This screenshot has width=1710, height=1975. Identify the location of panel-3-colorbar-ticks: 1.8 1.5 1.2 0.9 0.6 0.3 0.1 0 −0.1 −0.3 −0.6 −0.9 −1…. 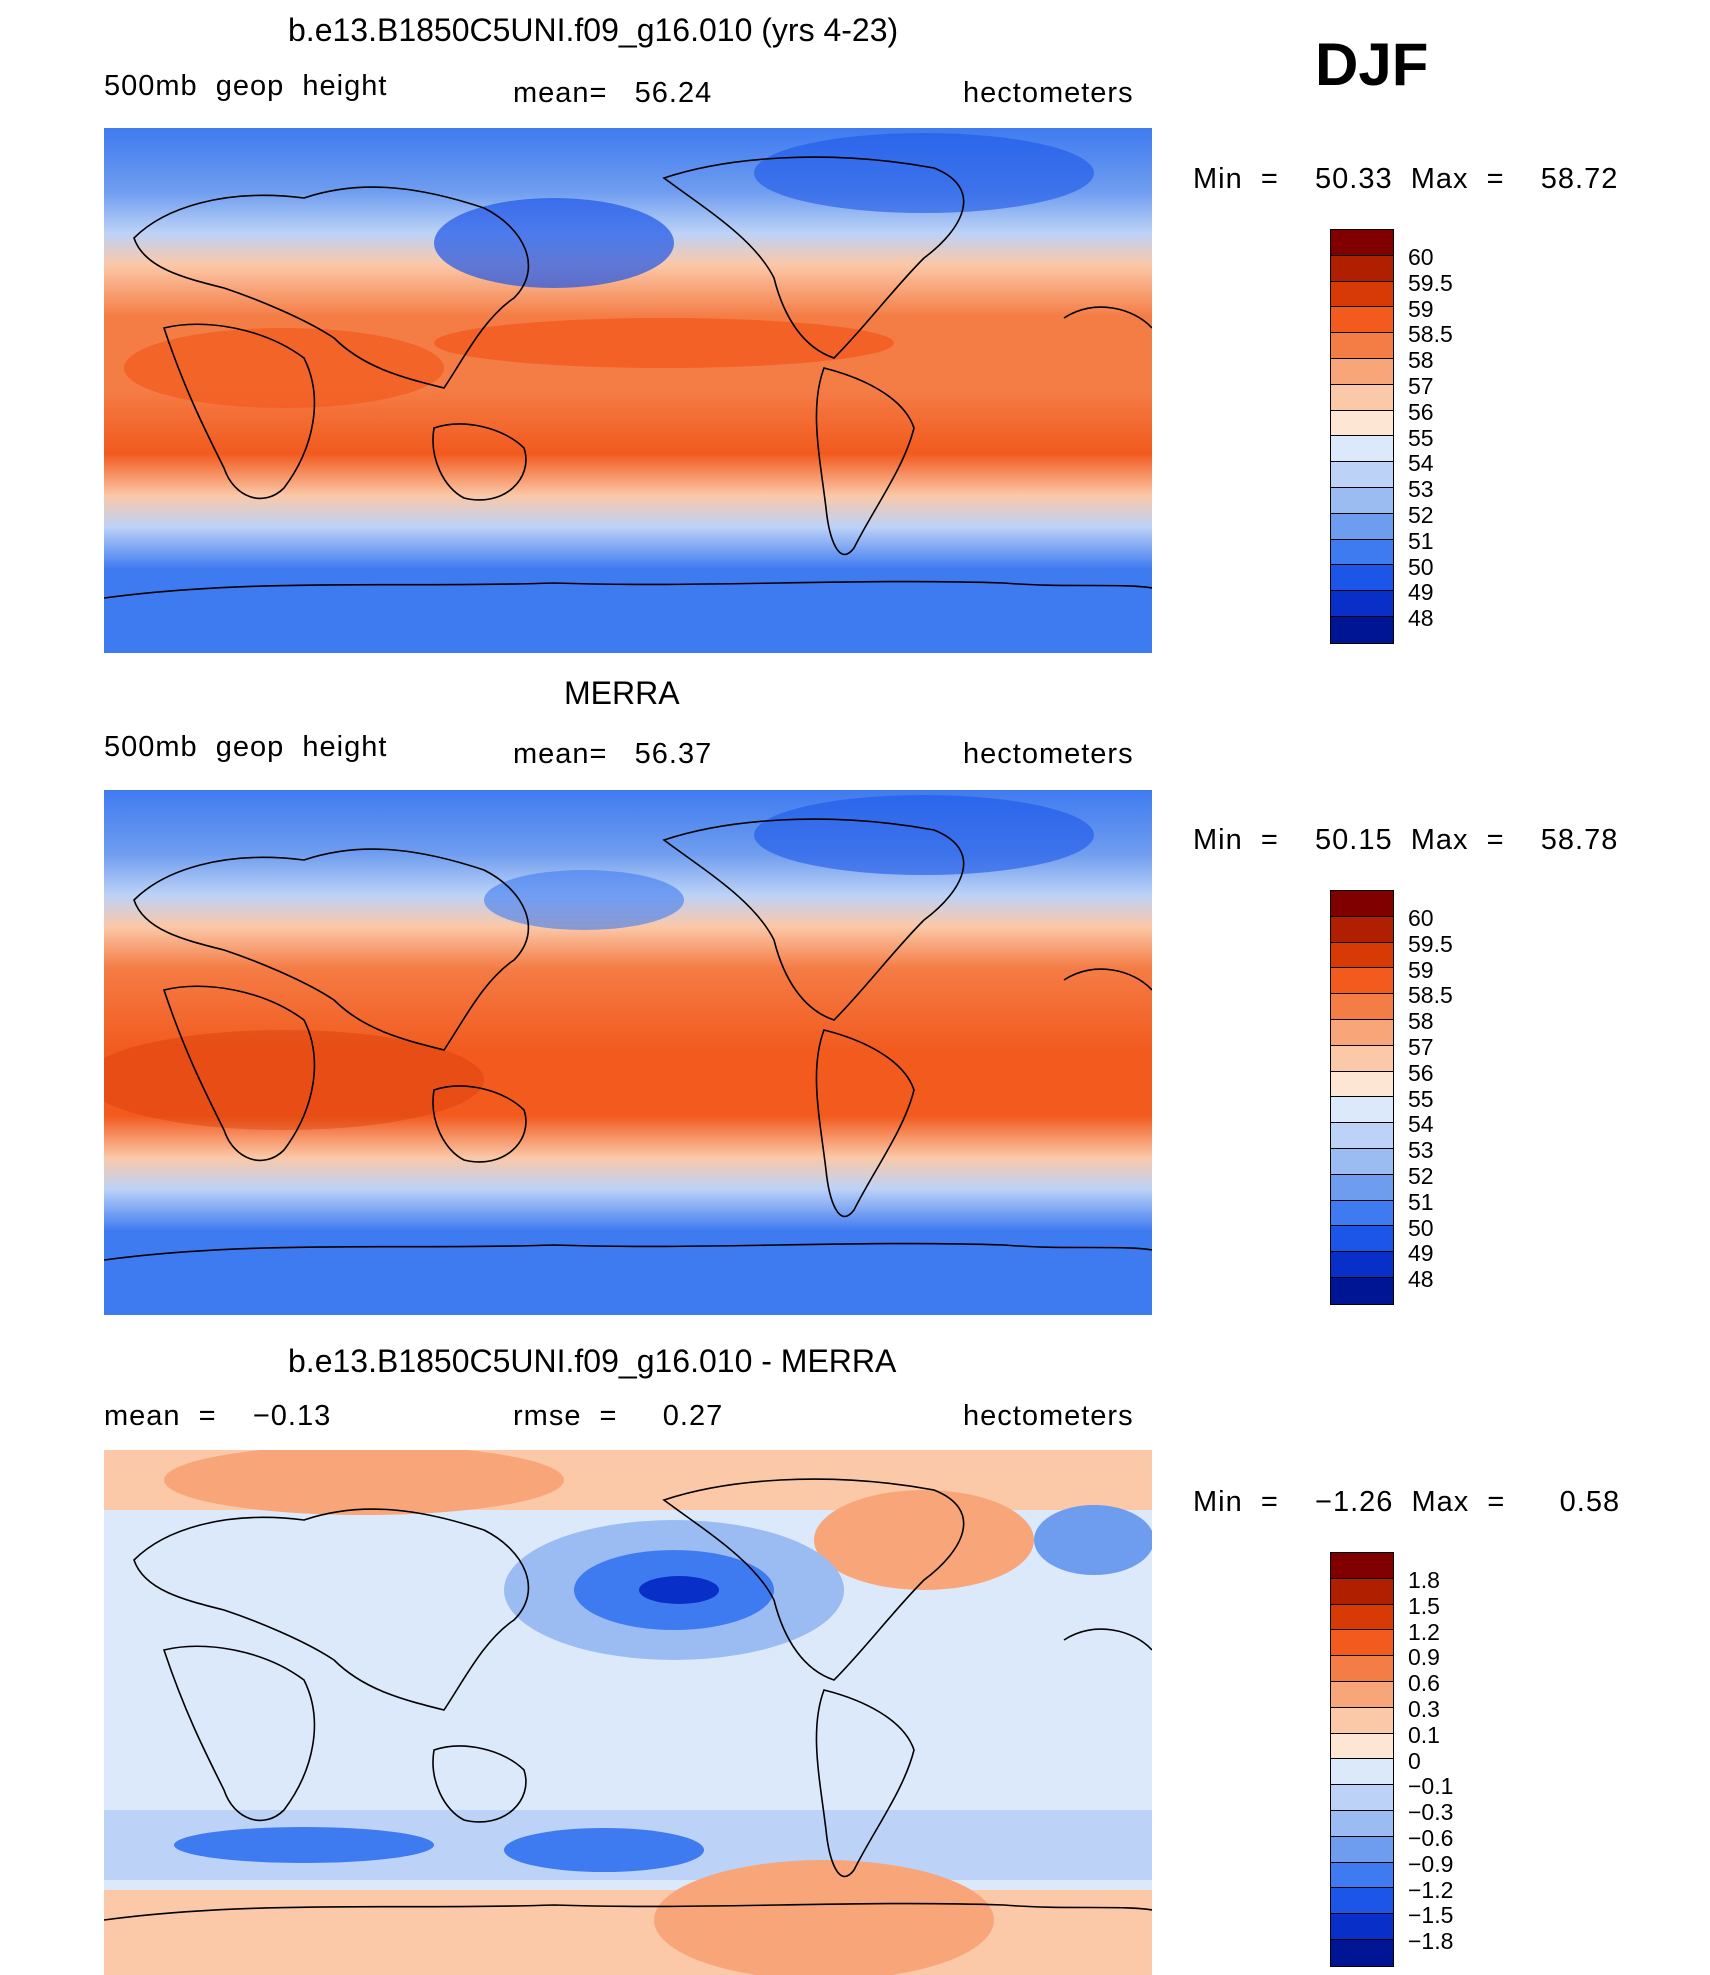
(1430, 1762).